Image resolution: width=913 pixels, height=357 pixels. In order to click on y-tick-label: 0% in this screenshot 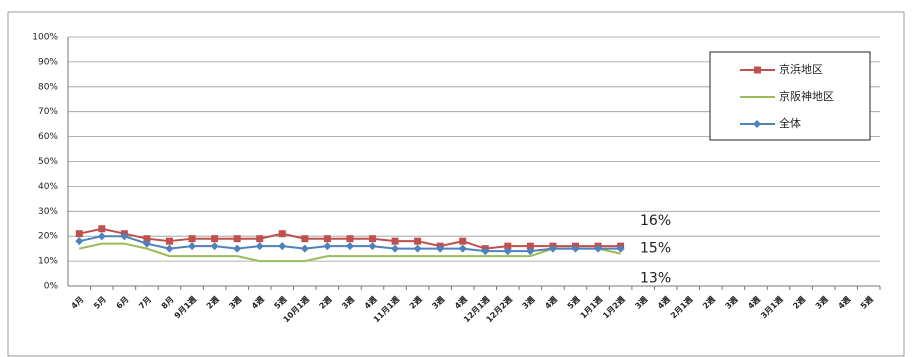, I will do `click(51, 287)`.